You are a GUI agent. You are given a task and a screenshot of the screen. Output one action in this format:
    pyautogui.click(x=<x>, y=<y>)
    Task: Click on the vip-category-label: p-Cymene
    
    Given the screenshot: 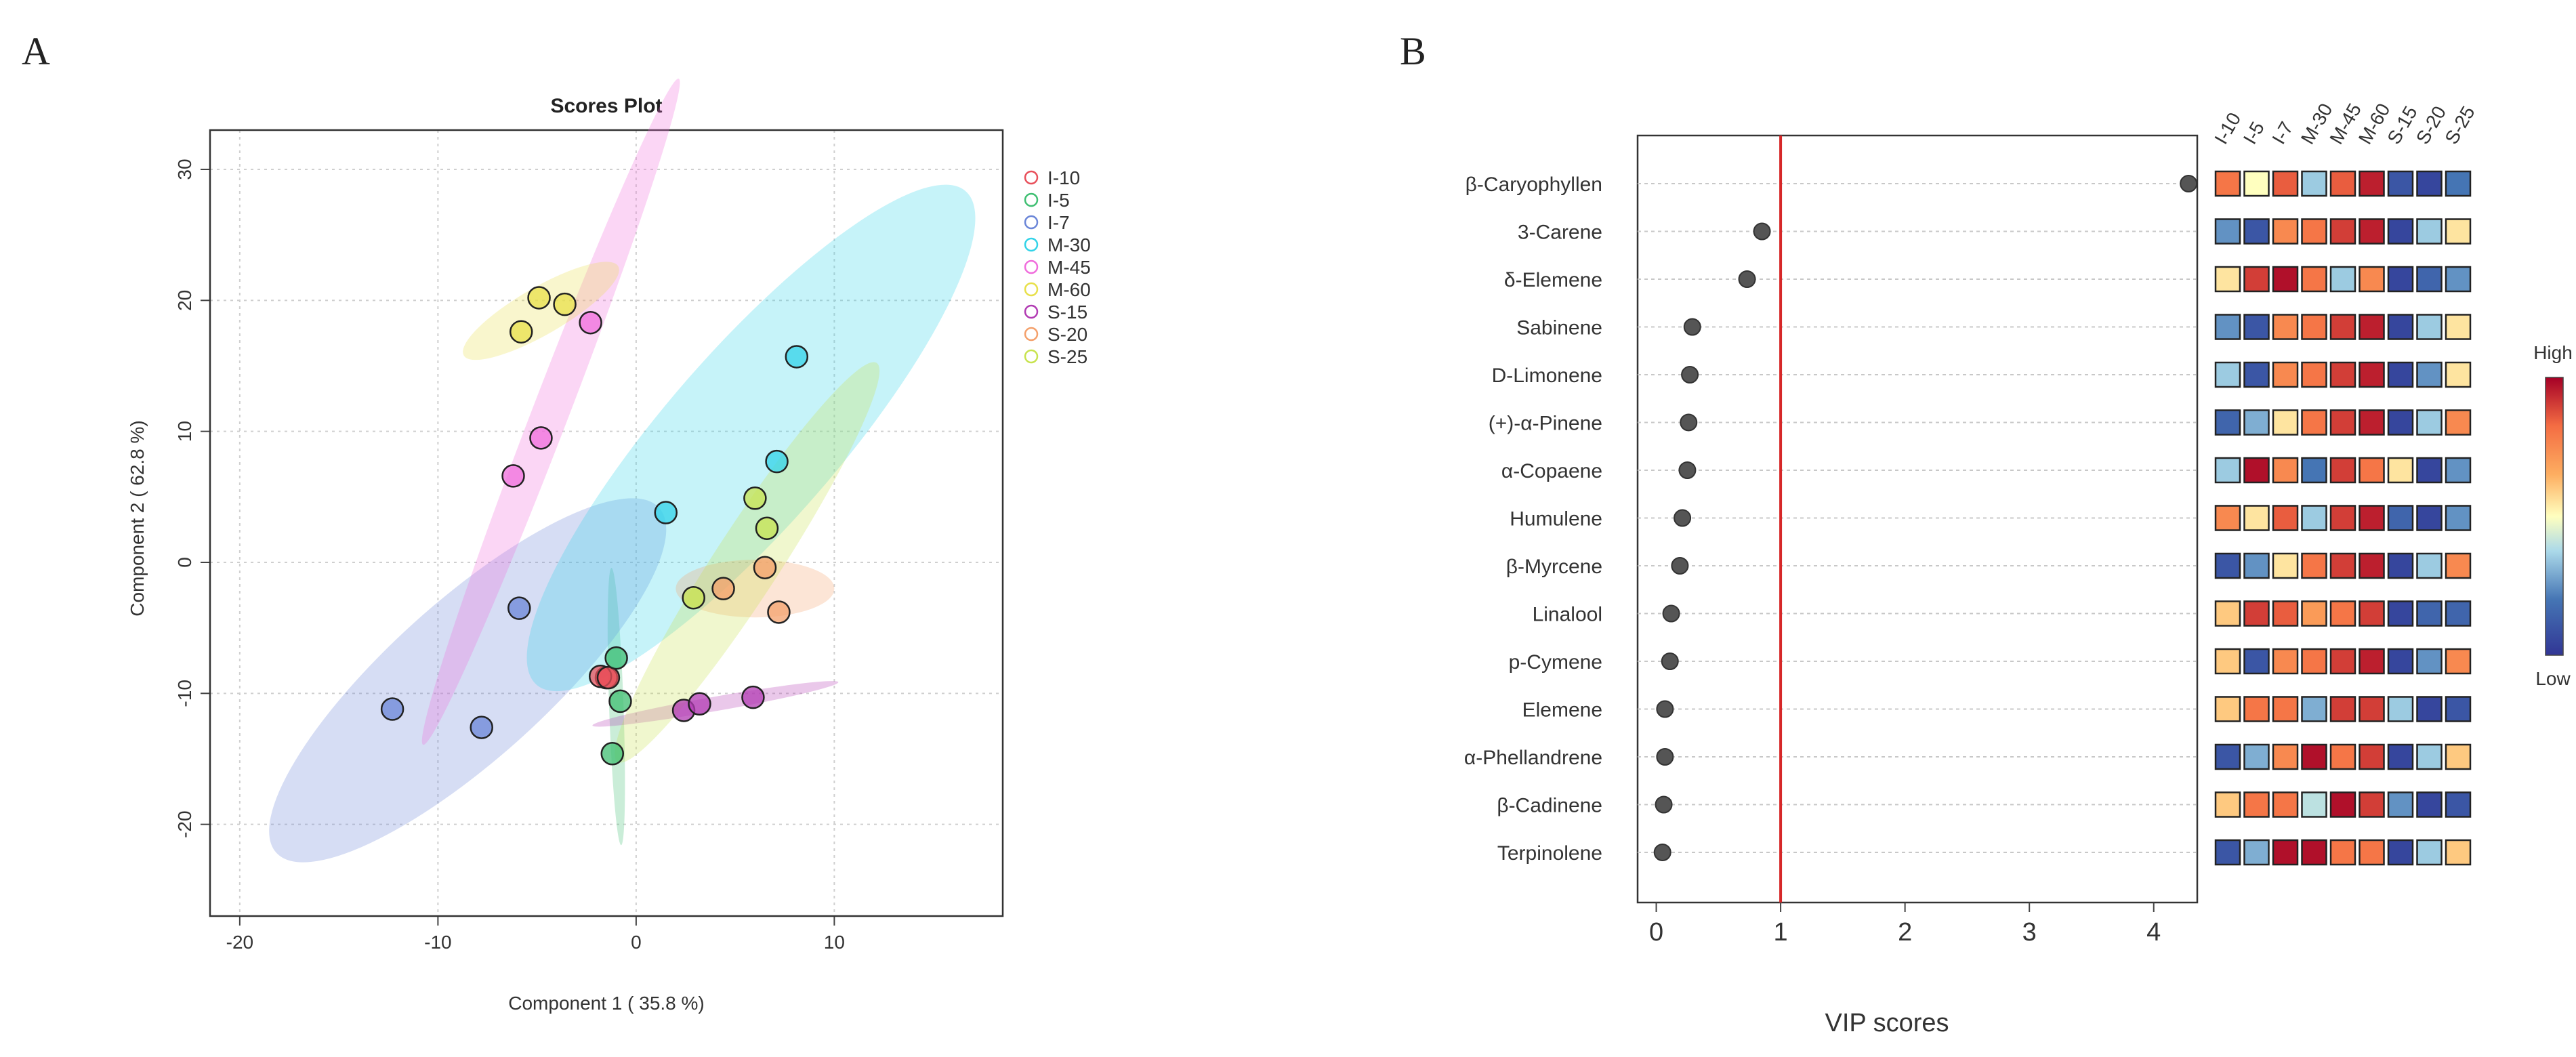 What is the action you would take?
    pyautogui.click(x=1555, y=662)
    